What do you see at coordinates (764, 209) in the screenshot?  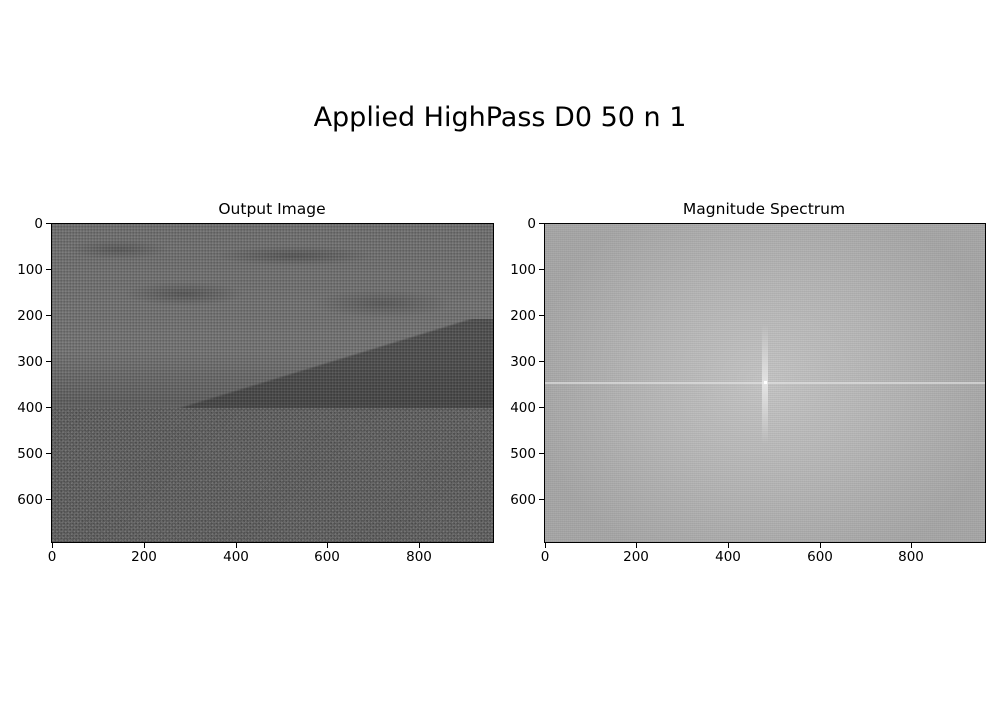 I see `magnitude-spectrum-title: Magnitude Spectrum` at bounding box center [764, 209].